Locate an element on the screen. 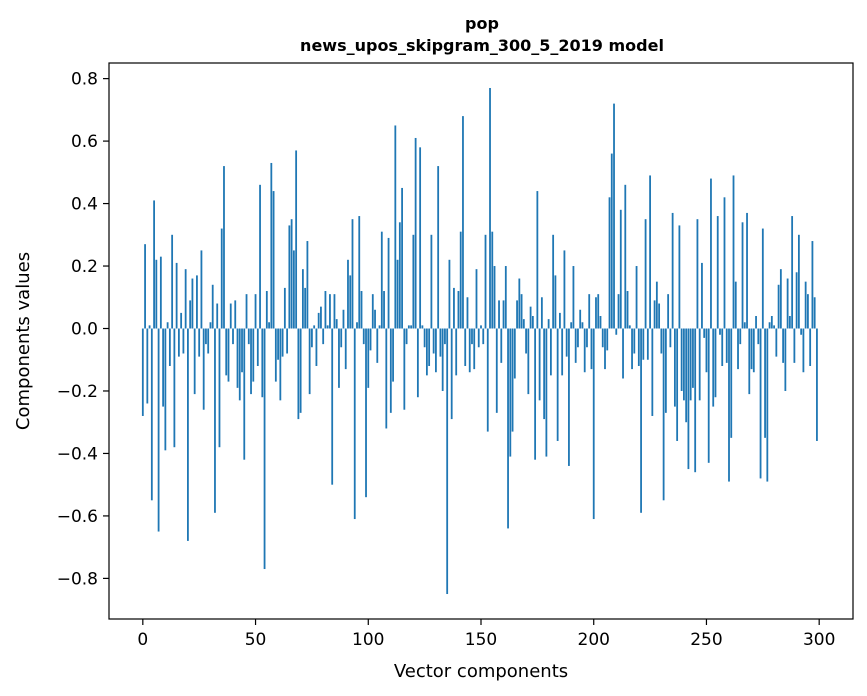  y-tick-label: 0.4 is located at coordinates (84, 205).